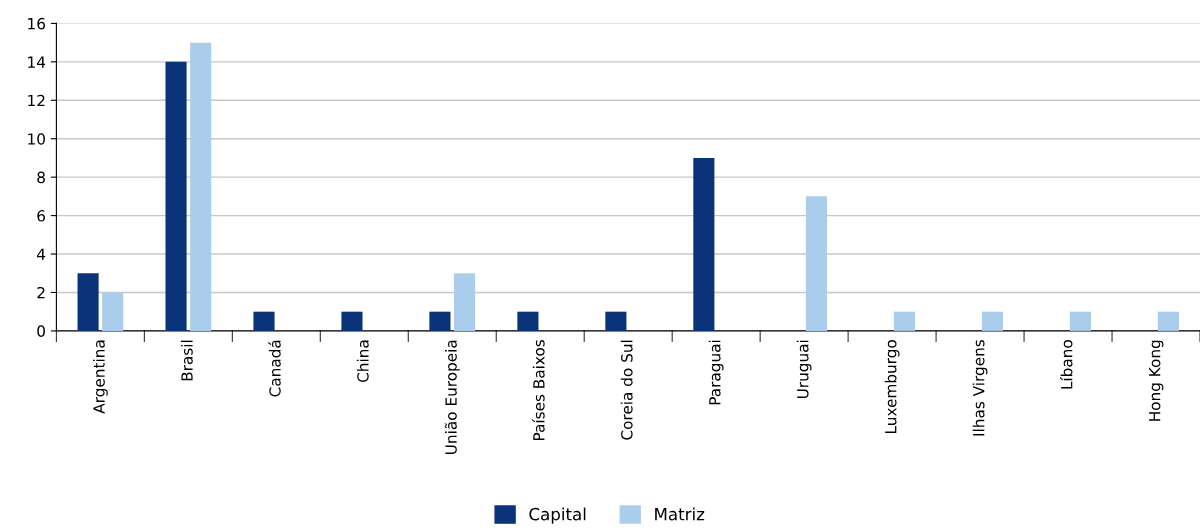 This screenshot has width=1200, height=532. What do you see at coordinates (274, 368) in the screenshot?
I see `x-tick-label: Canadá` at bounding box center [274, 368].